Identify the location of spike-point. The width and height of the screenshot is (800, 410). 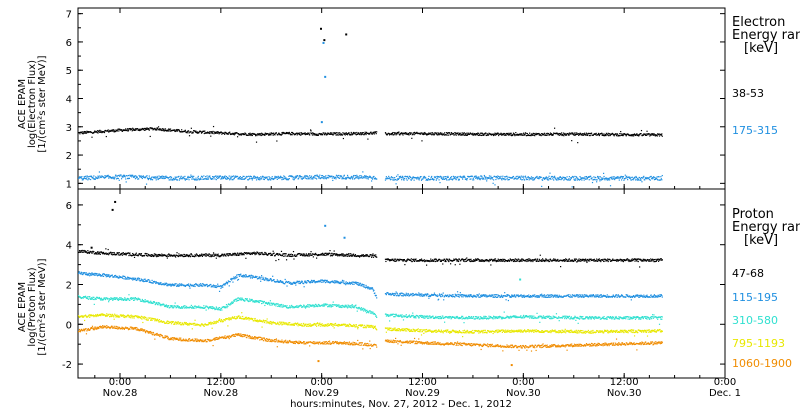
(321, 122).